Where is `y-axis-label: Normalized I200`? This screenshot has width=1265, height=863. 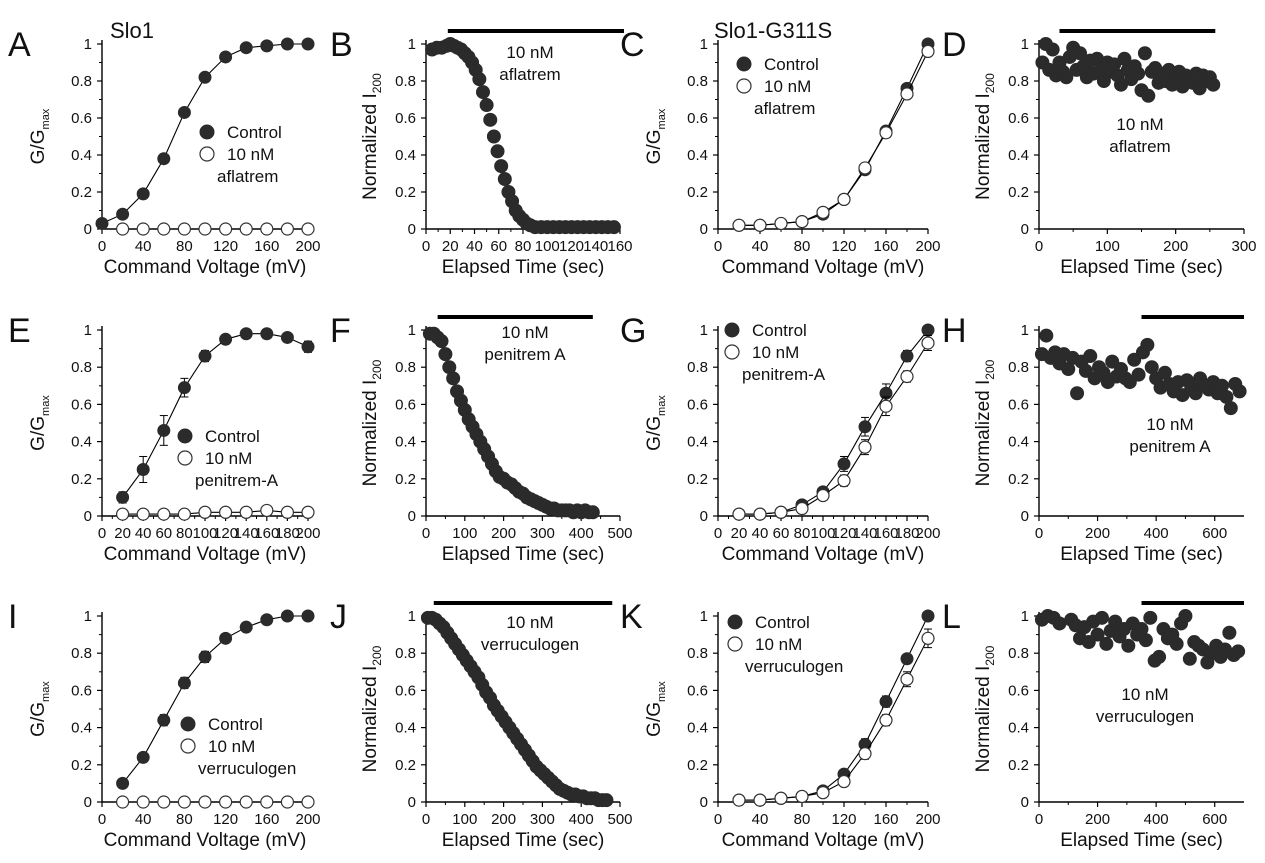 y-axis-label: Normalized I200 is located at coordinates (372, 422).